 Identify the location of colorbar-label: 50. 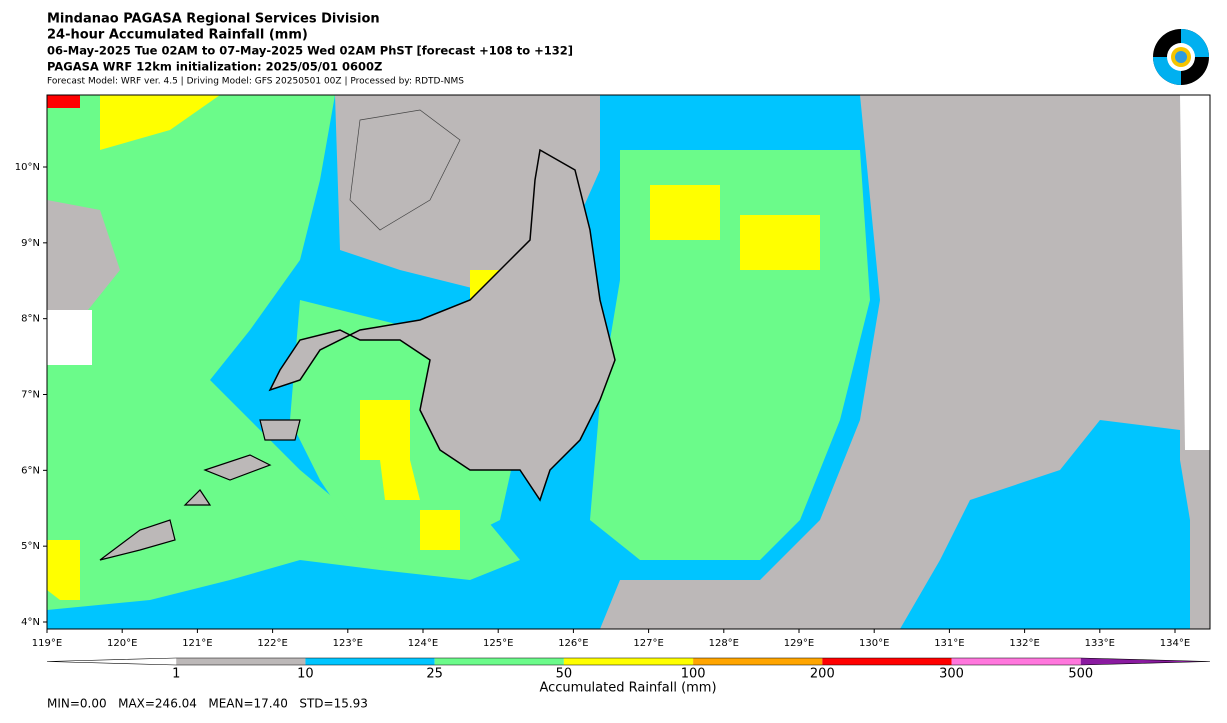
(564, 674).